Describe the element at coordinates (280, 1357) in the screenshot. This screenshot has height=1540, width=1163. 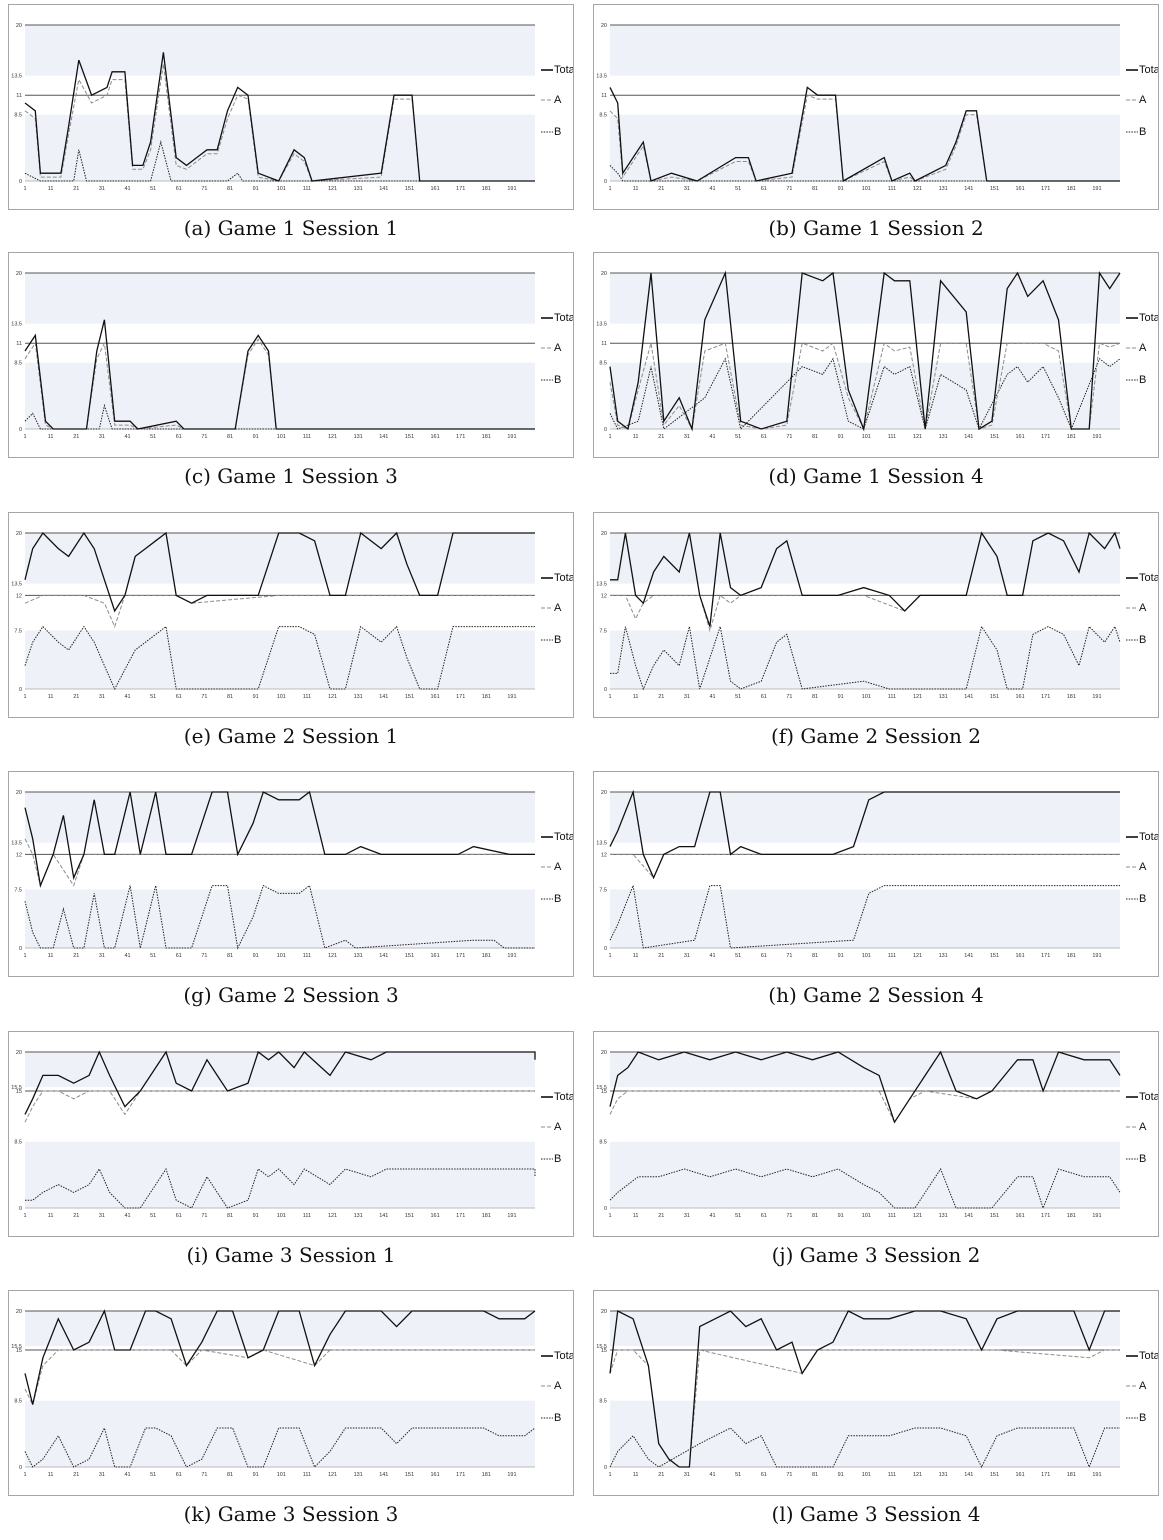
I see `series-line-total` at that location.